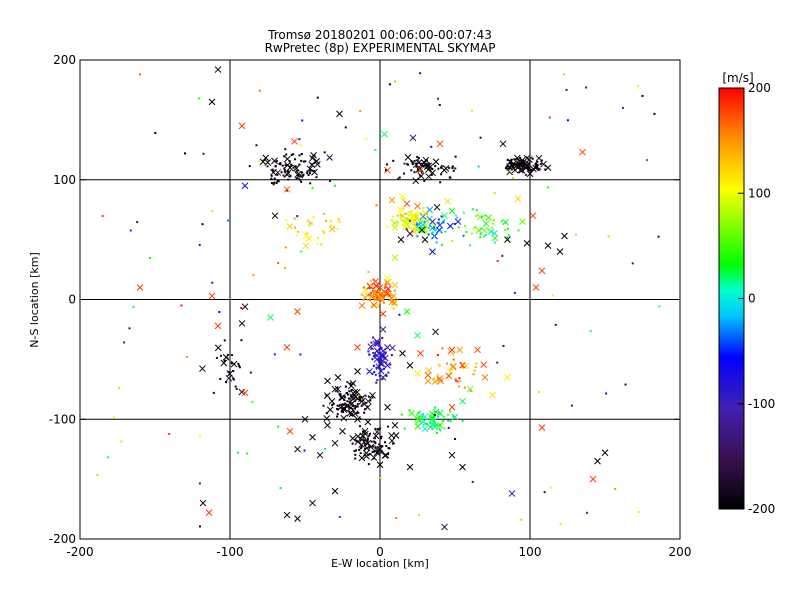 Image resolution: width=800 pixels, height=600 pixels. I want to click on y-axis-label: N-S location [km], so click(34, 300).